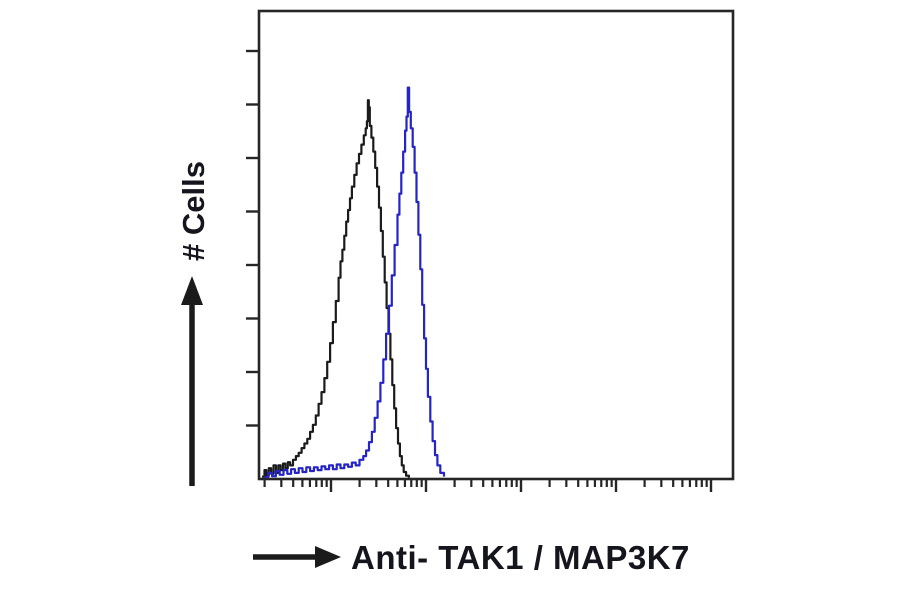  Describe the element at coordinates (252, 238) in the screenshot. I see `y-axis-ticks` at that location.